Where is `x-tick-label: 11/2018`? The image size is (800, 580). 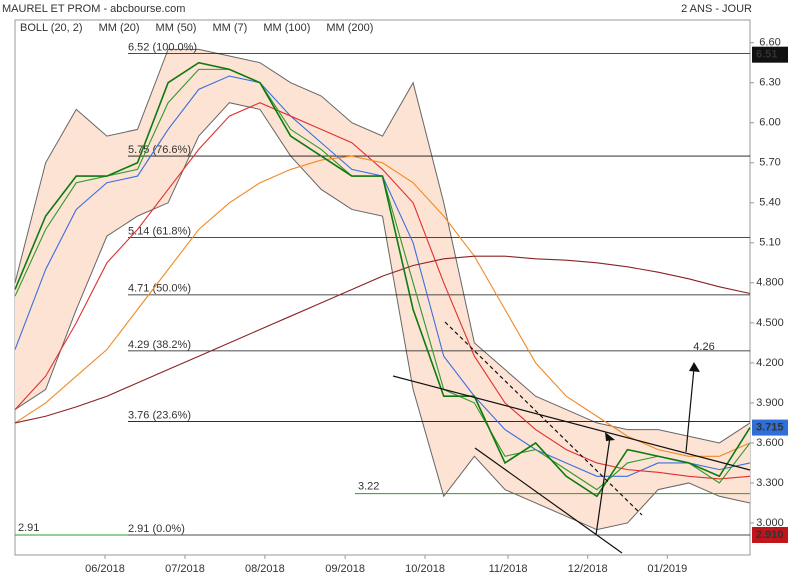 x-tick-label: 11/2018 is located at coordinates (508, 569).